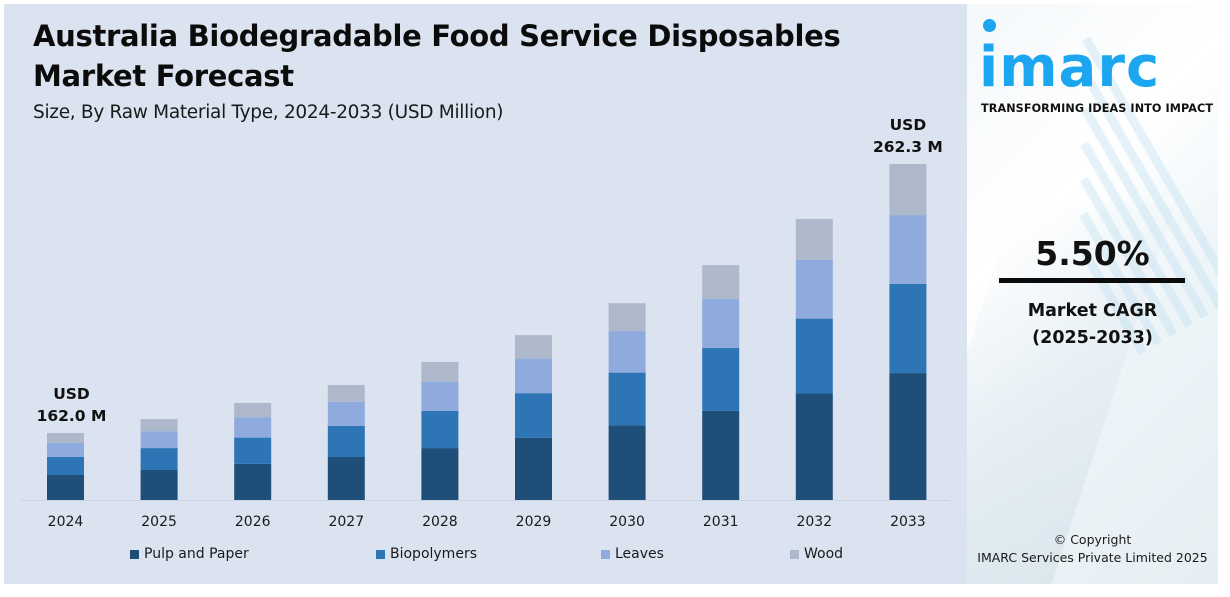 This screenshot has height=597, width=1230. I want to click on bar-segment-wood-2032, so click(814, 239).